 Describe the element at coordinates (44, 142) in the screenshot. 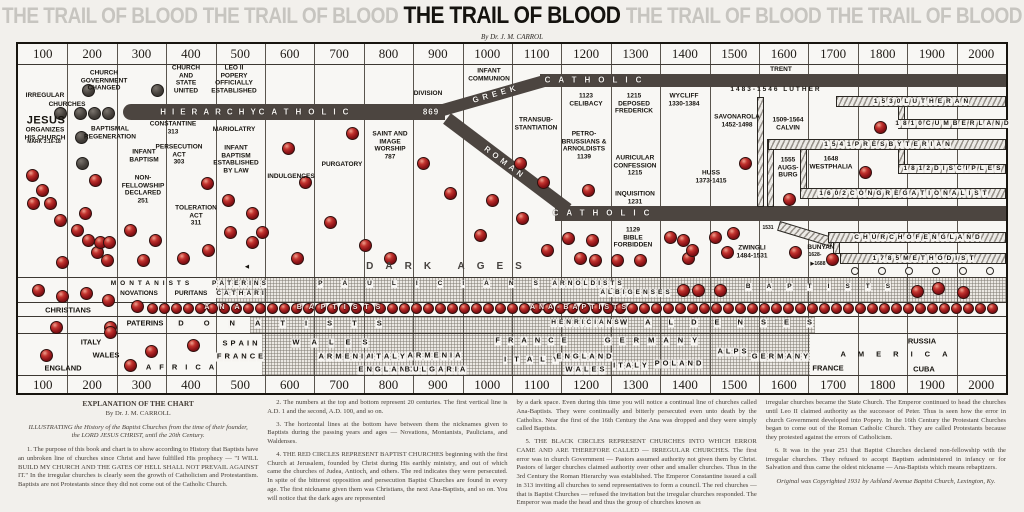

I see `chart-label: MARK 3:16-18` at that location.